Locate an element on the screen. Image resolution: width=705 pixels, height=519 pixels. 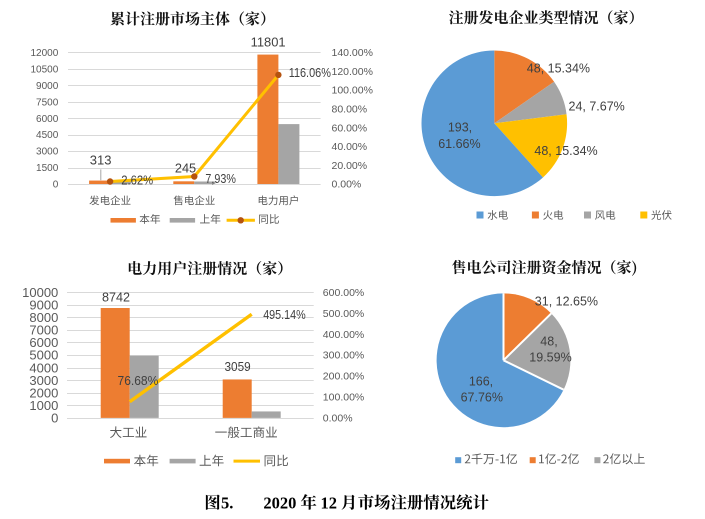
svg-text: 31, 12.65% is located at coordinates (566, 302).